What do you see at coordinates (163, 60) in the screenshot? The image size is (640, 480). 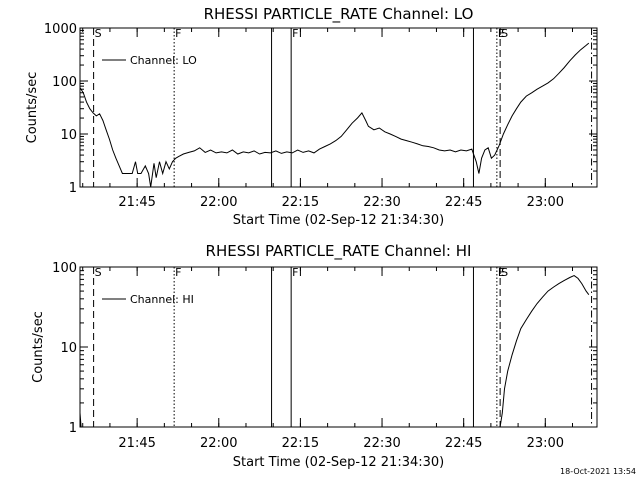 I see `legend-label: Channel: LO` at bounding box center [163, 60].